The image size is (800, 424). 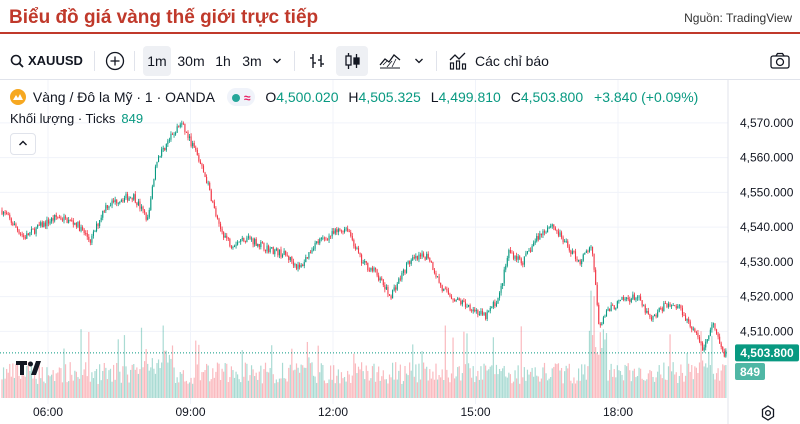 What do you see at coordinates (51, 61) in the screenshot?
I see `symbol-search-button: XAUUSD` at bounding box center [51, 61].